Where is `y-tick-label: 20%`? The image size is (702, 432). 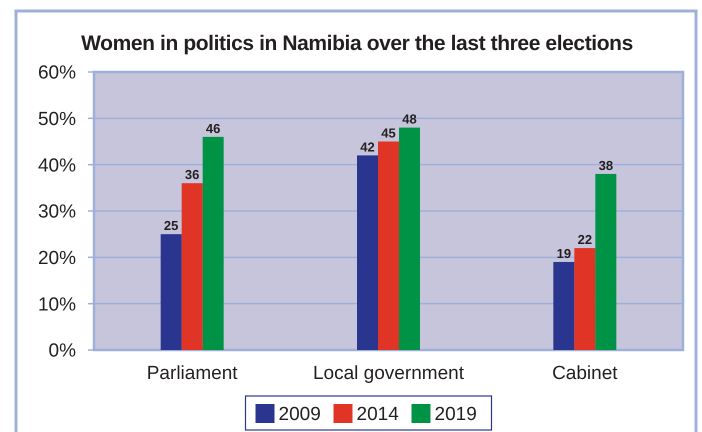 y-tick-label: 20% is located at coordinates (57, 258).